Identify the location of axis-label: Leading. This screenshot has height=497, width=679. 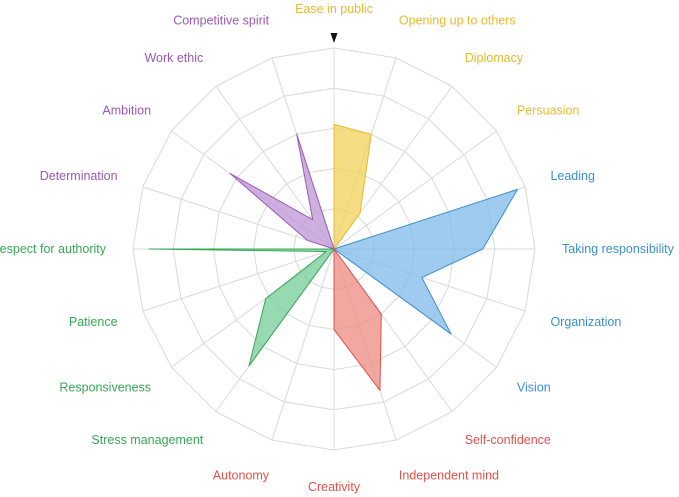
(572, 176).